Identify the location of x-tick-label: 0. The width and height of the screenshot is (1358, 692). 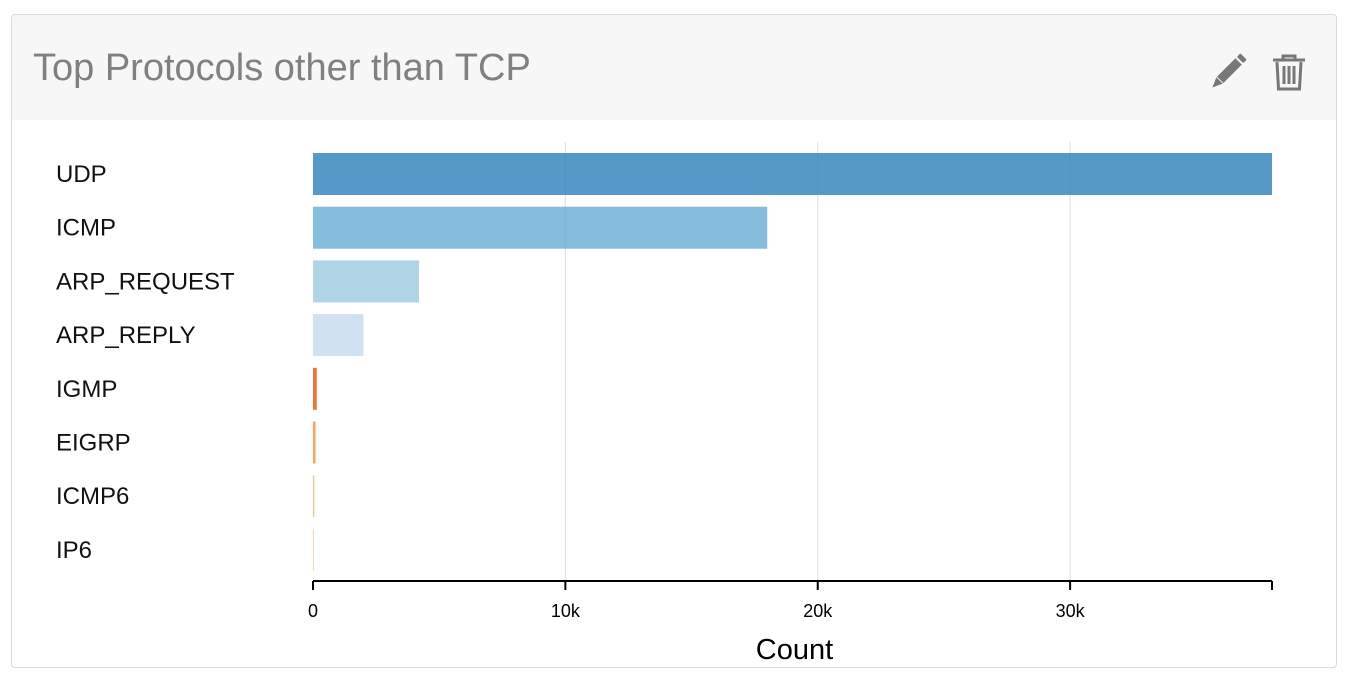
(313, 611).